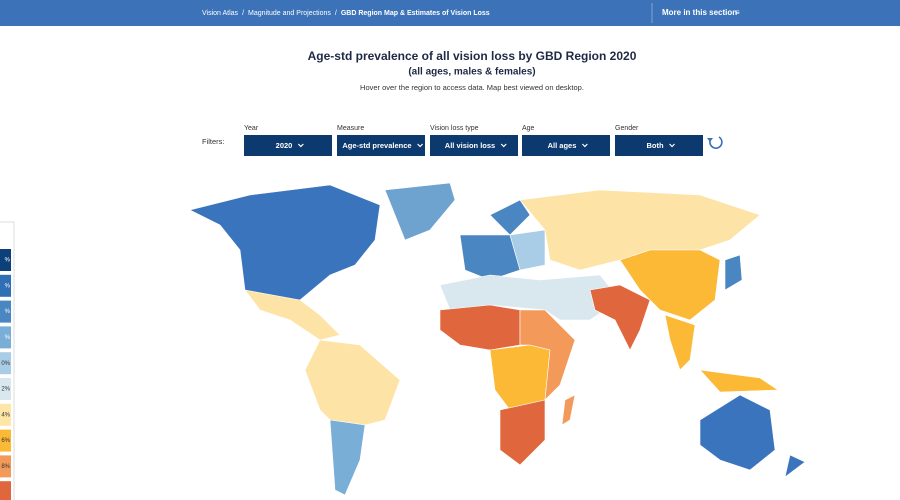 The height and width of the screenshot is (500, 900). Describe the element at coordinates (376, 145) in the screenshot. I see `dropdown-value: Age-std prevalence` at that location.